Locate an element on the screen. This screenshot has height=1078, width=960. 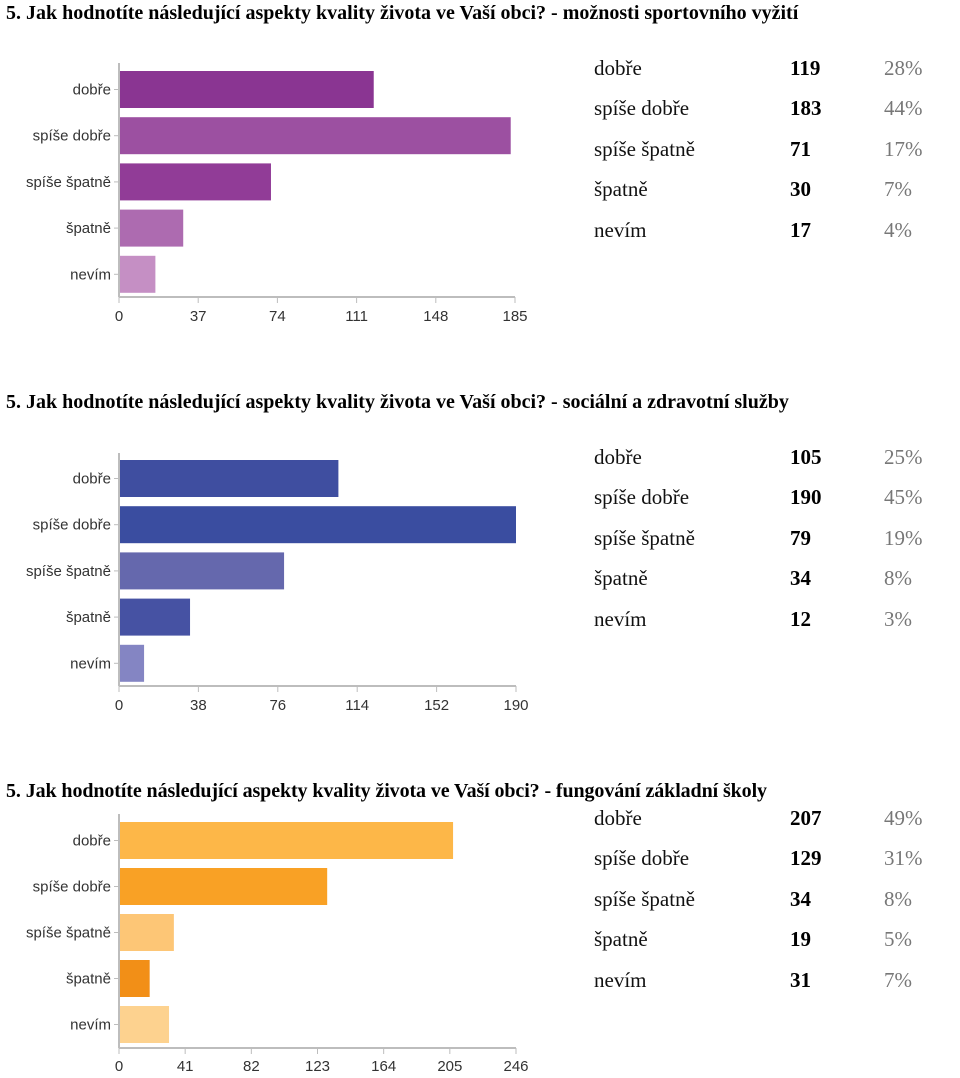
answer-count: 105 is located at coordinates (806, 456).